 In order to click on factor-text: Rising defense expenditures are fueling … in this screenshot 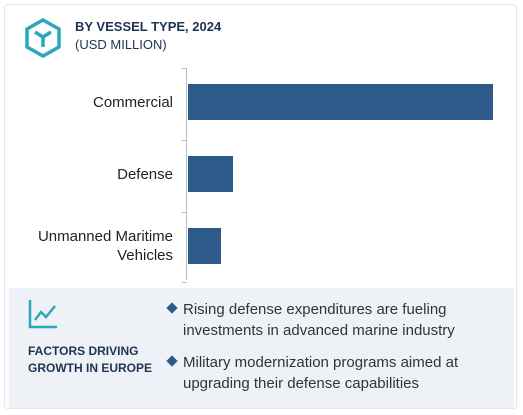, I will do `click(319, 320)`.